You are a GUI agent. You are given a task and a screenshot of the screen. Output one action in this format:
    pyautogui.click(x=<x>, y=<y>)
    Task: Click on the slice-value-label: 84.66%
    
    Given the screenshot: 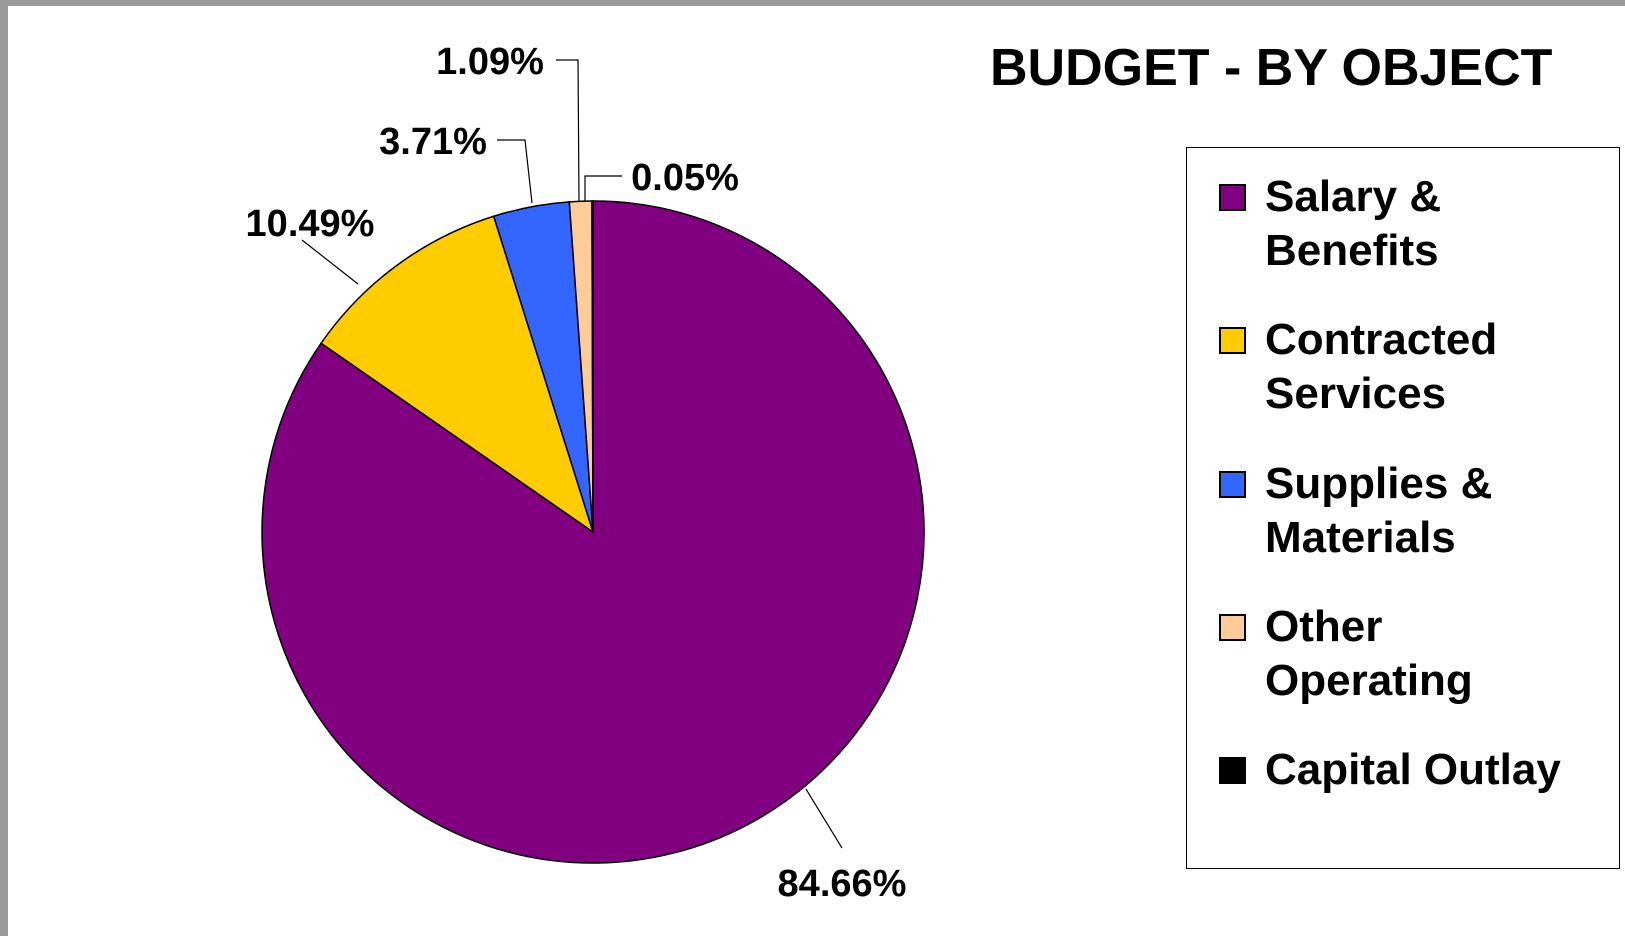 What is the action you would take?
    pyautogui.click(x=842, y=884)
    